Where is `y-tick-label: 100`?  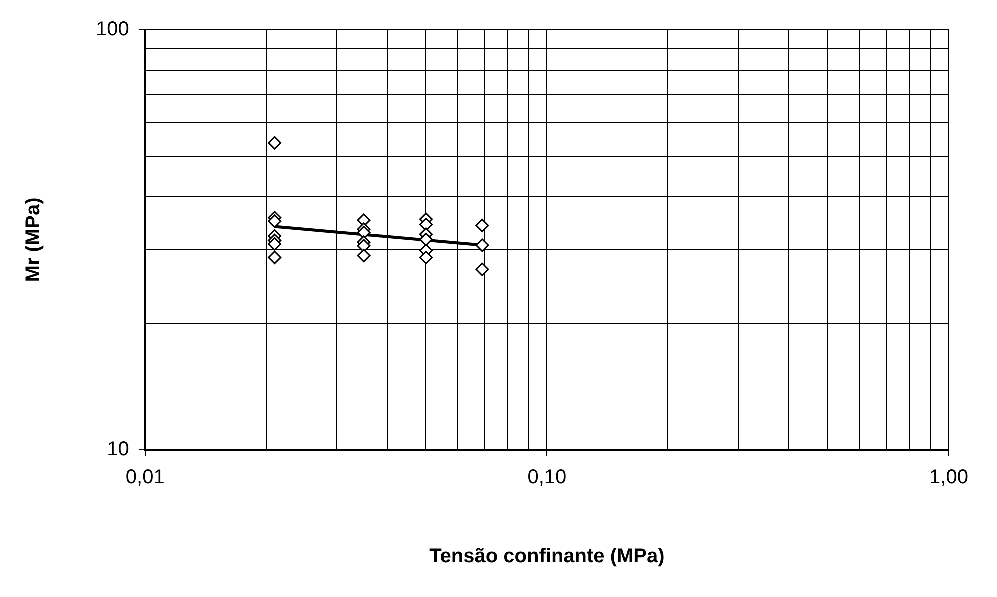 y-tick-label: 100 is located at coordinates (113, 29).